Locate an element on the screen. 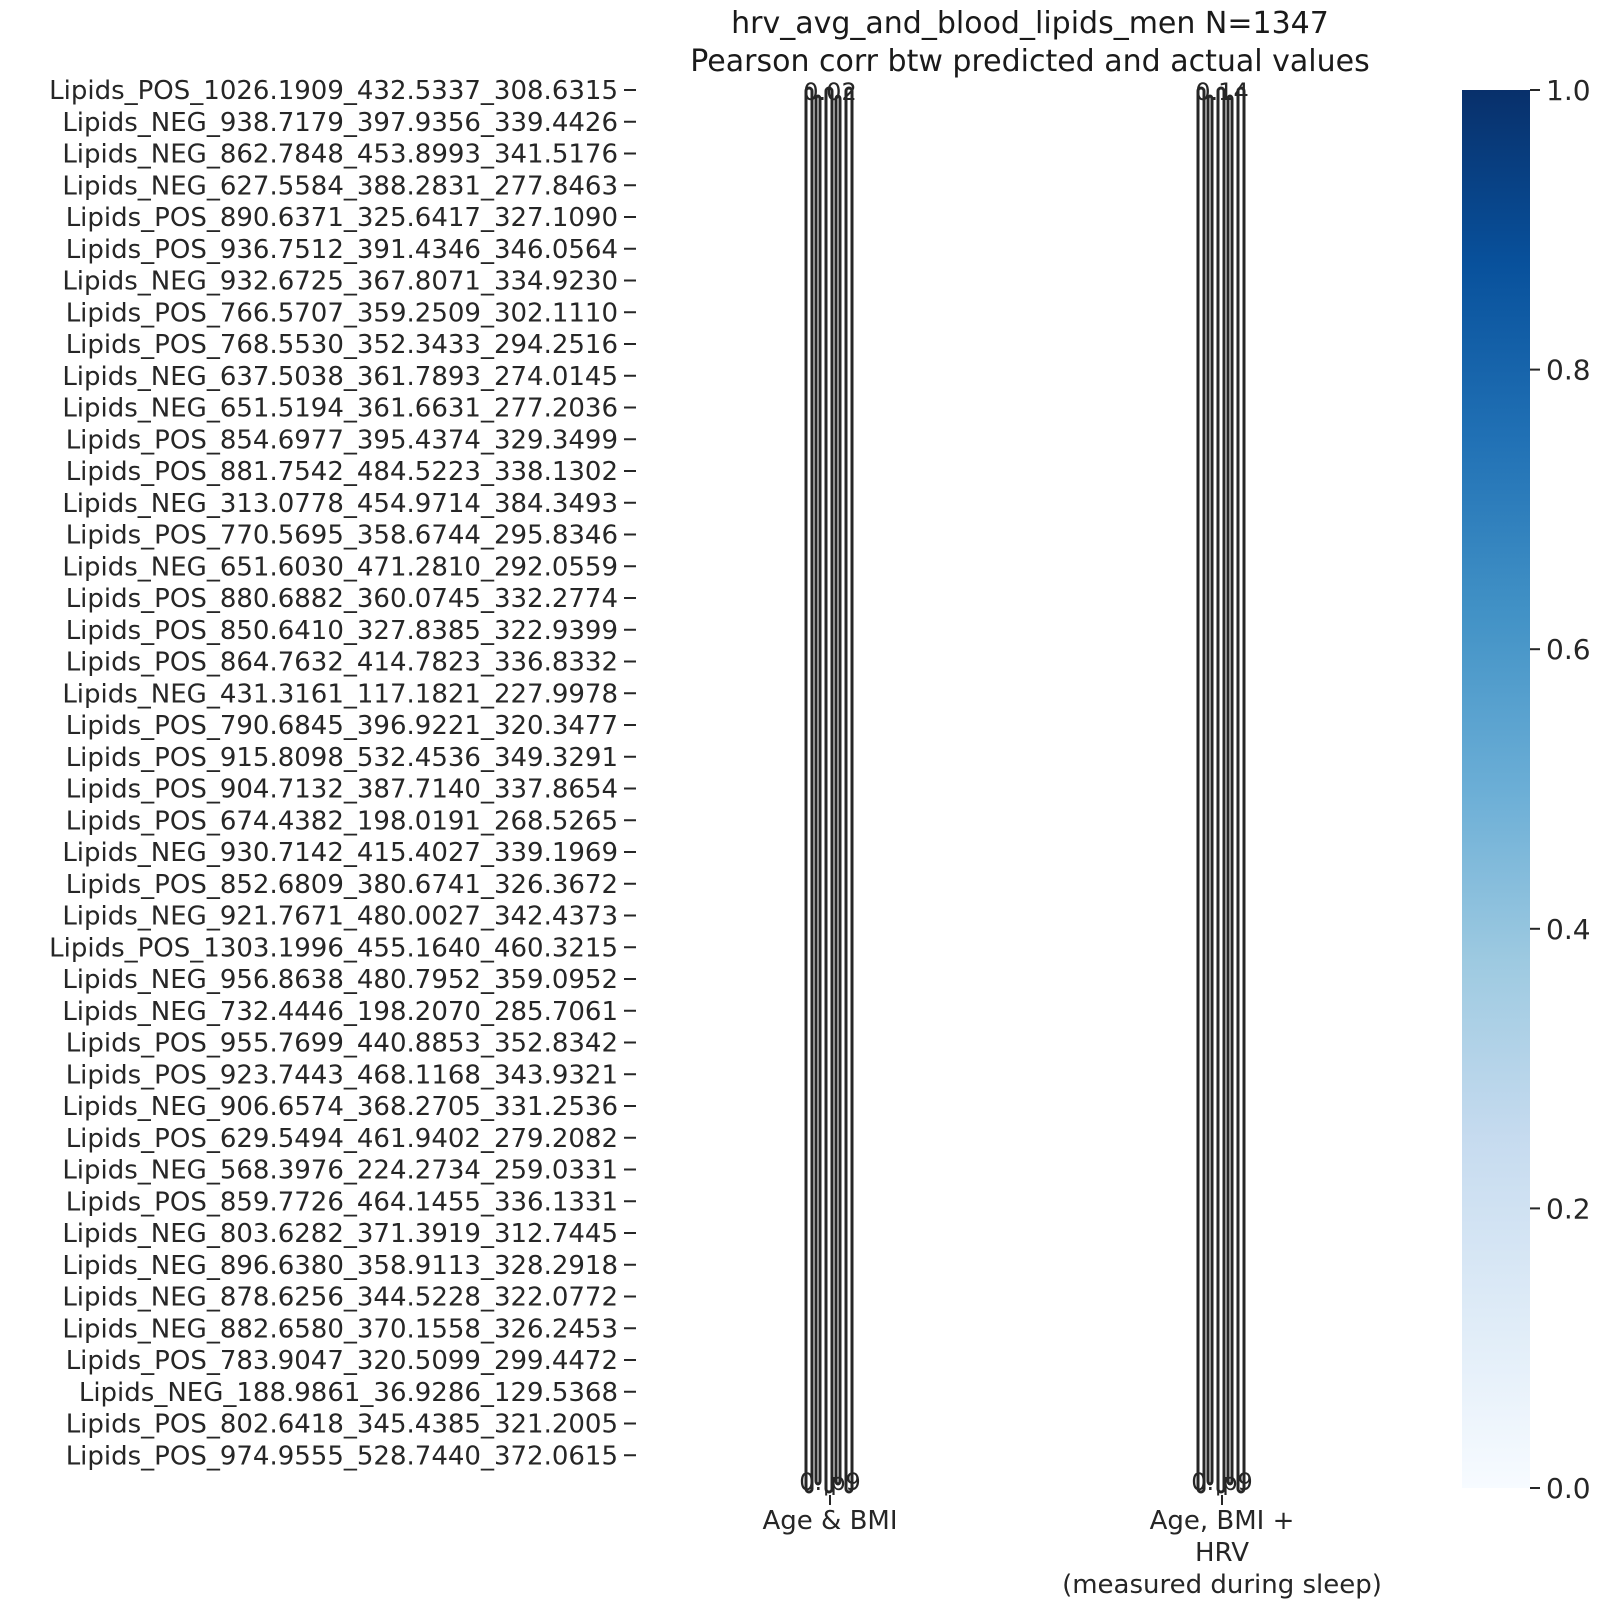  chart-title: hrv_avg_and_blood_lipids_men N=1347 is located at coordinates (1030, 23).